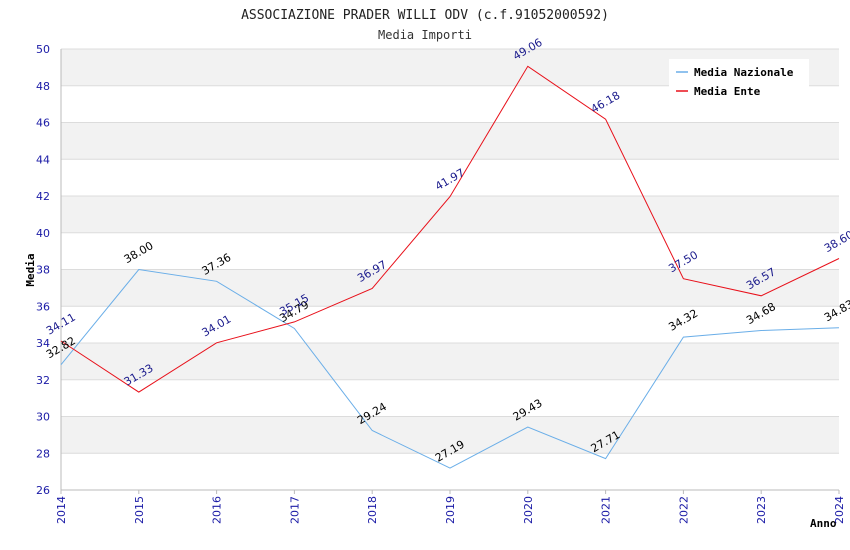 This screenshot has width=850, height=550. I want to click on y-tick-label: 38, so click(43, 270).